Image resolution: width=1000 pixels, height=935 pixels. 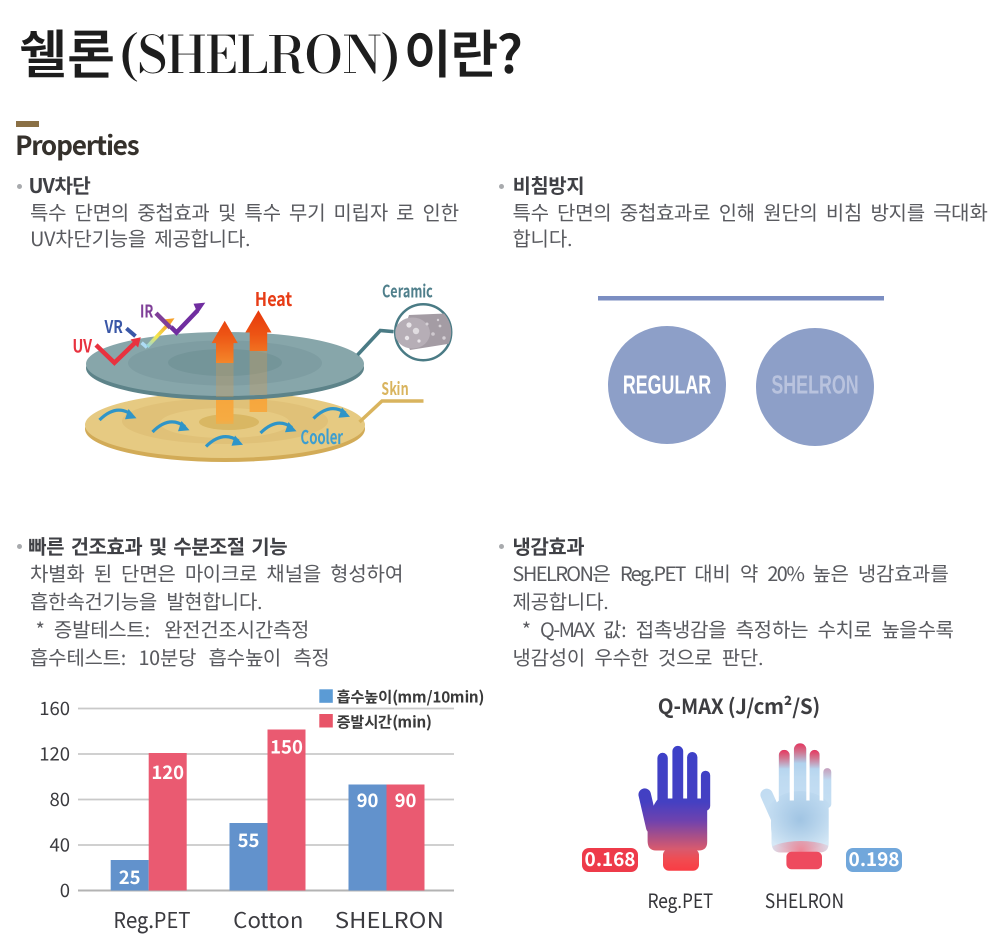 What do you see at coordinates (67, 50) in the screenshot?
I see `svg-text: 쉘론` at bounding box center [67, 50].